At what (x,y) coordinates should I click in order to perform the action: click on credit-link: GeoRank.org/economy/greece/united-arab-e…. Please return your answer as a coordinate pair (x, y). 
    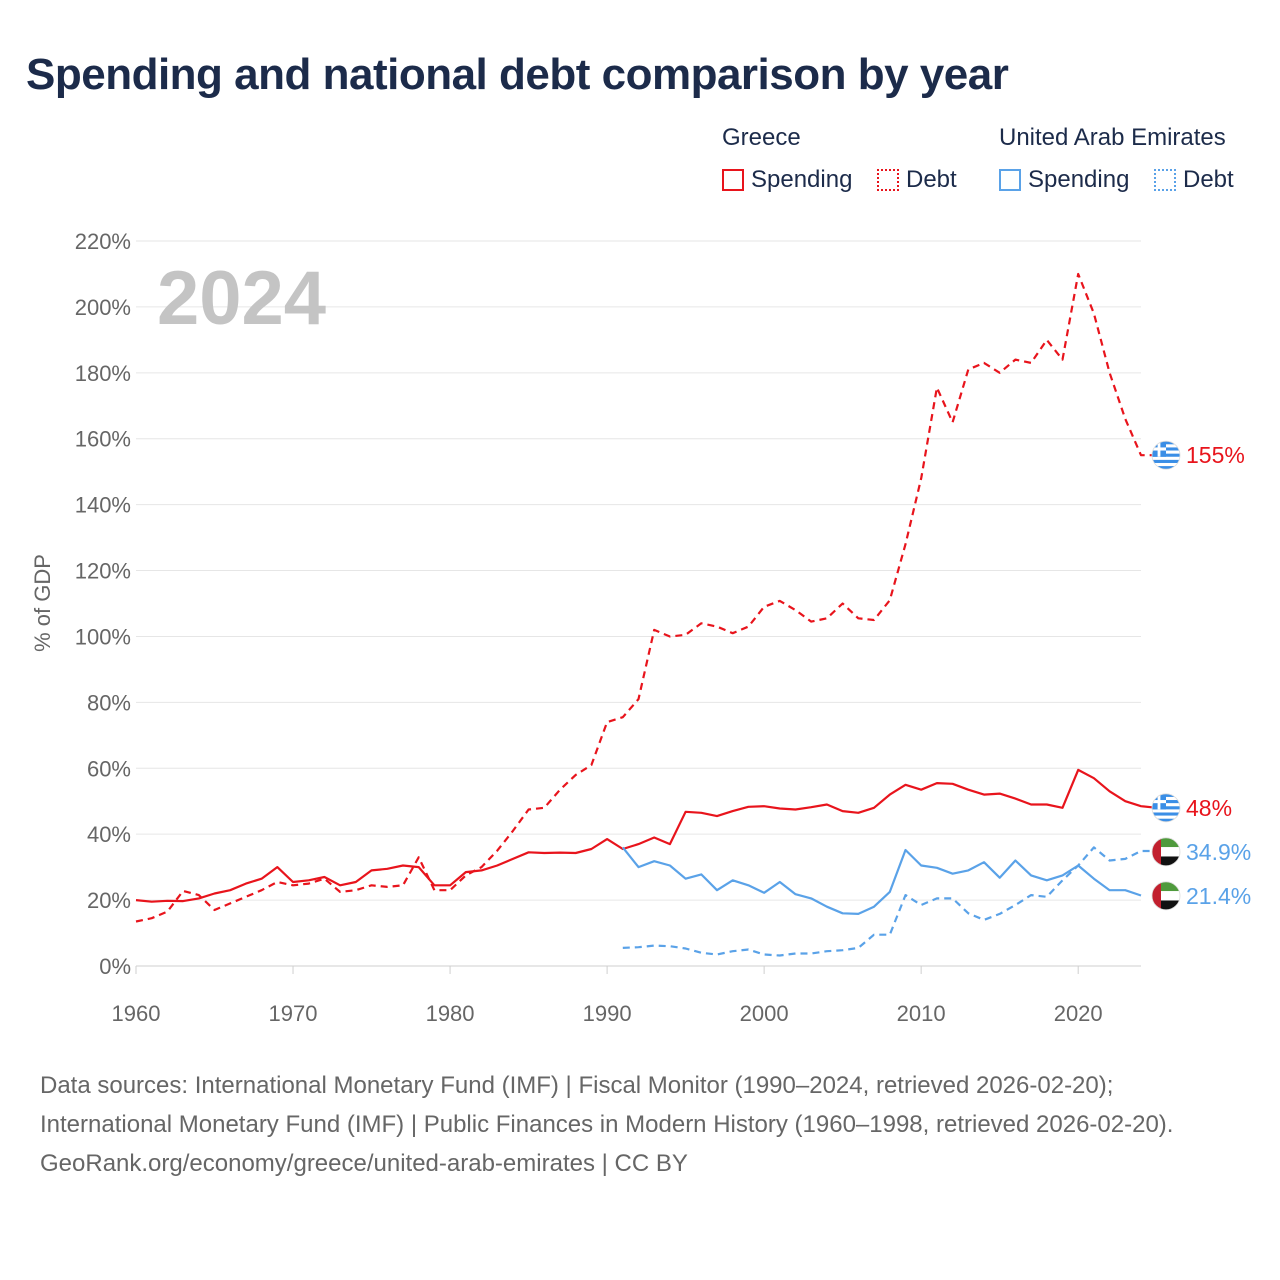
    Looking at the image, I should click on (364, 1163).